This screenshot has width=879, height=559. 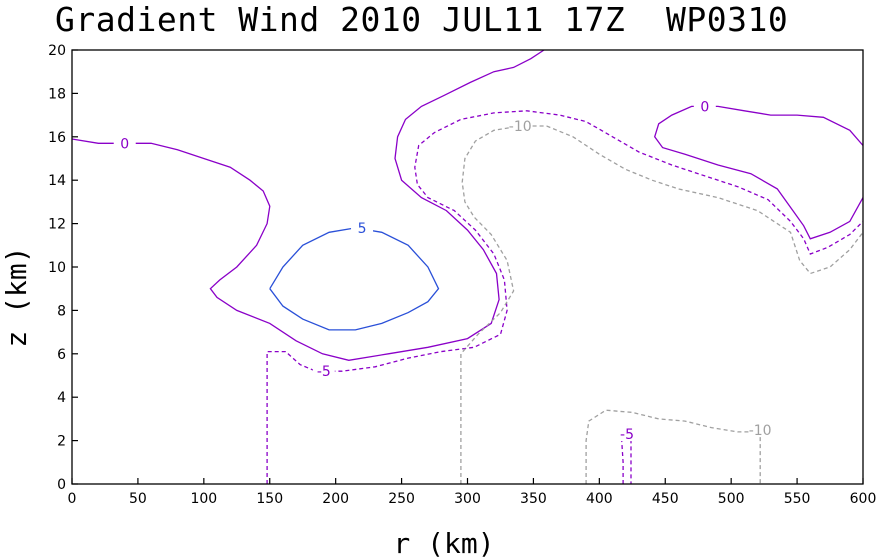 I want to click on y-tick-label: 14, so click(x=57, y=181).